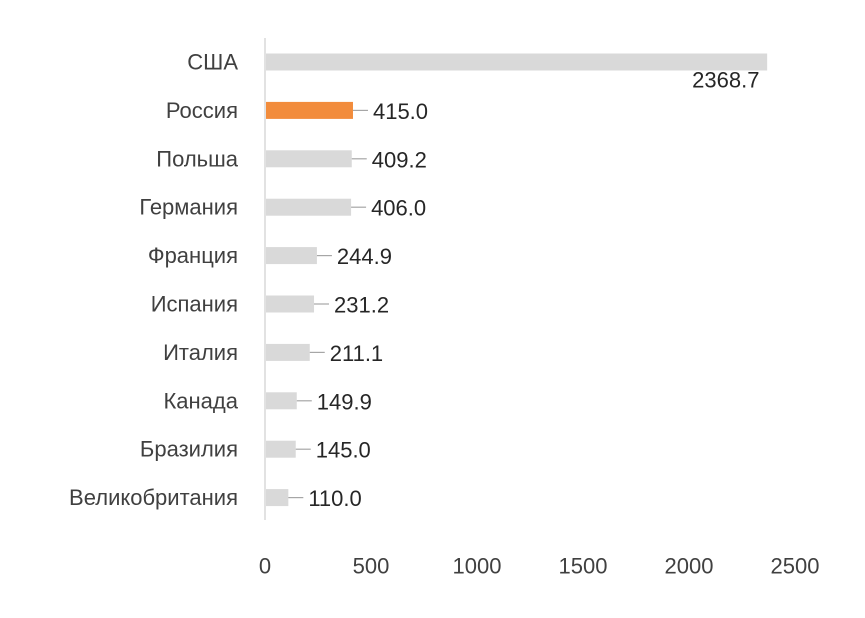 The height and width of the screenshot is (618, 865). Describe the element at coordinates (364, 256) in the screenshot. I see `data-label: 244.9` at that location.